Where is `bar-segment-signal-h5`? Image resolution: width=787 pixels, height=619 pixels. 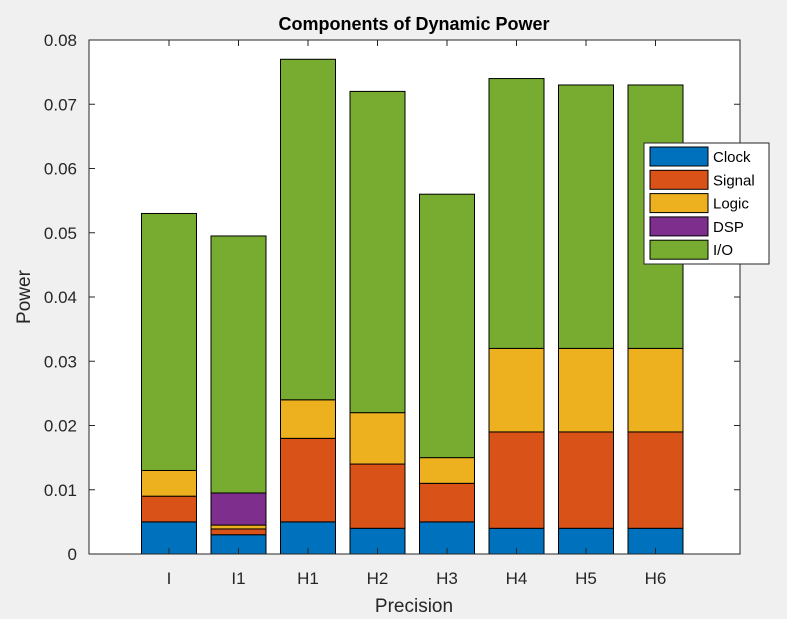
bar-segment-signal-h5 is located at coordinates (586, 480).